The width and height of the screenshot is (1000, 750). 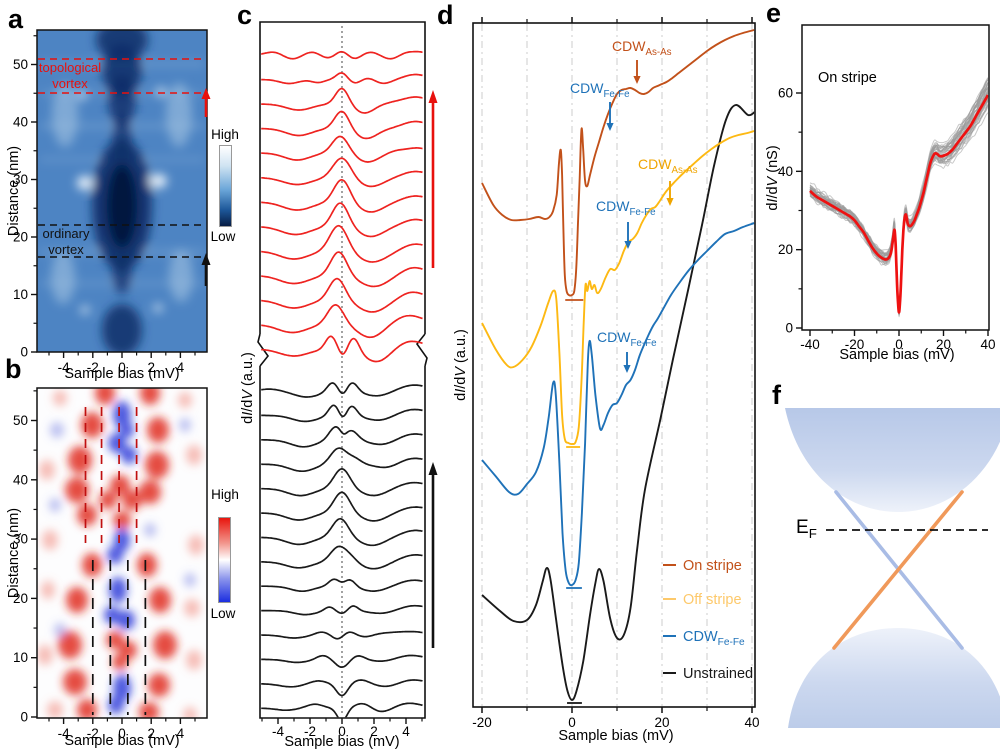 I want to click on y-tick-label: 40, so click(x=785, y=171).